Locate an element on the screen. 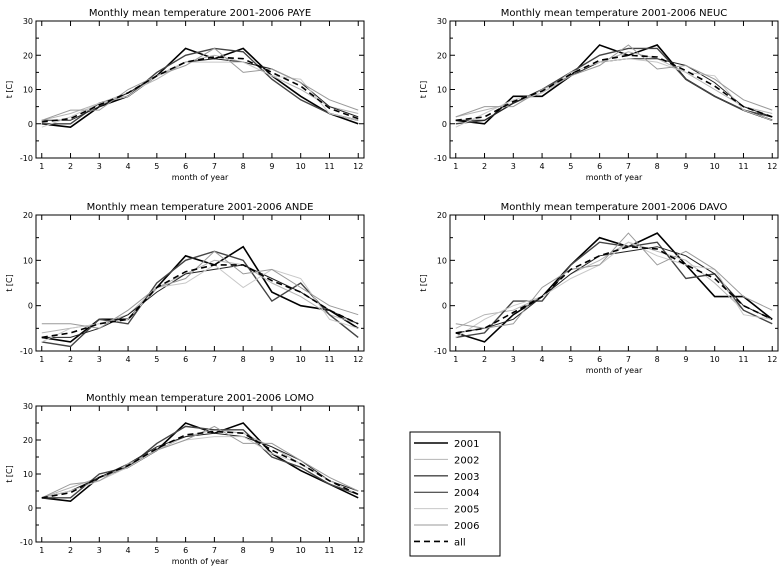 The image size is (780, 570). legend: 2001 2002 2003 2004 2005 2006 all is located at coordinates (455, 494).